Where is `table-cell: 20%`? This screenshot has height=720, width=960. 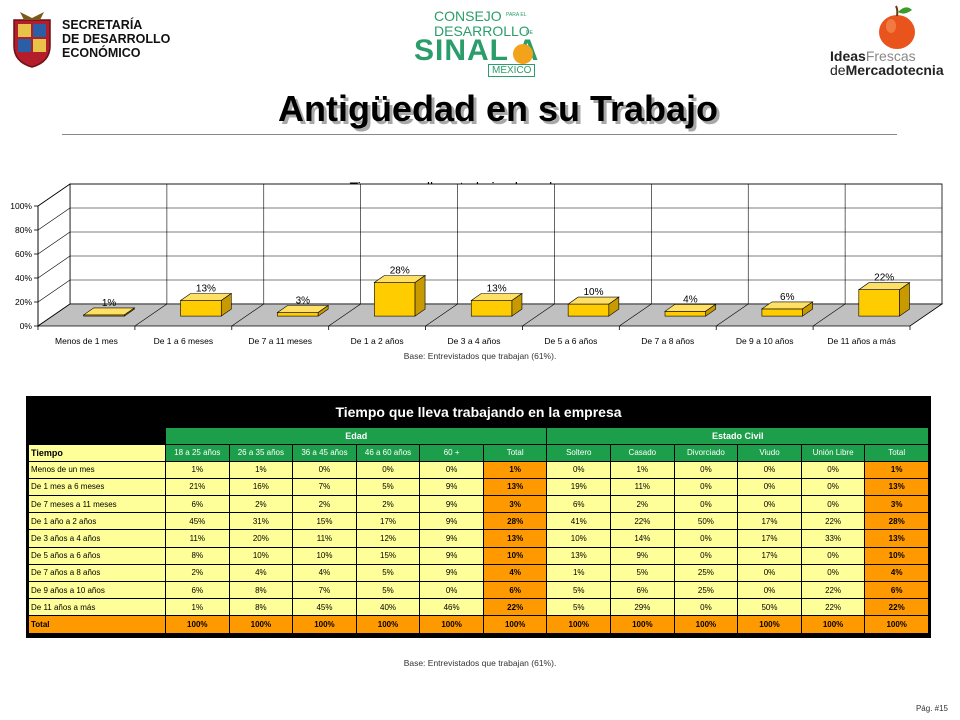
table-cell: 20% is located at coordinates (261, 538).